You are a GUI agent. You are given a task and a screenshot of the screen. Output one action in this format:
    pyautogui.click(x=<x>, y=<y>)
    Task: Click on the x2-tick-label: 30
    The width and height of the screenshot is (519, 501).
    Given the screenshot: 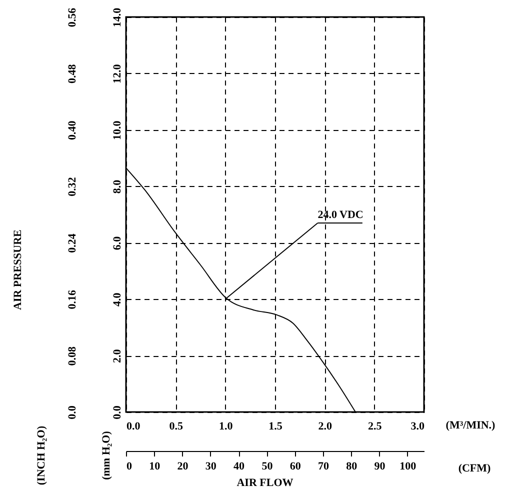 What is the action you would take?
    pyautogui.click(x=211, y=466)
    